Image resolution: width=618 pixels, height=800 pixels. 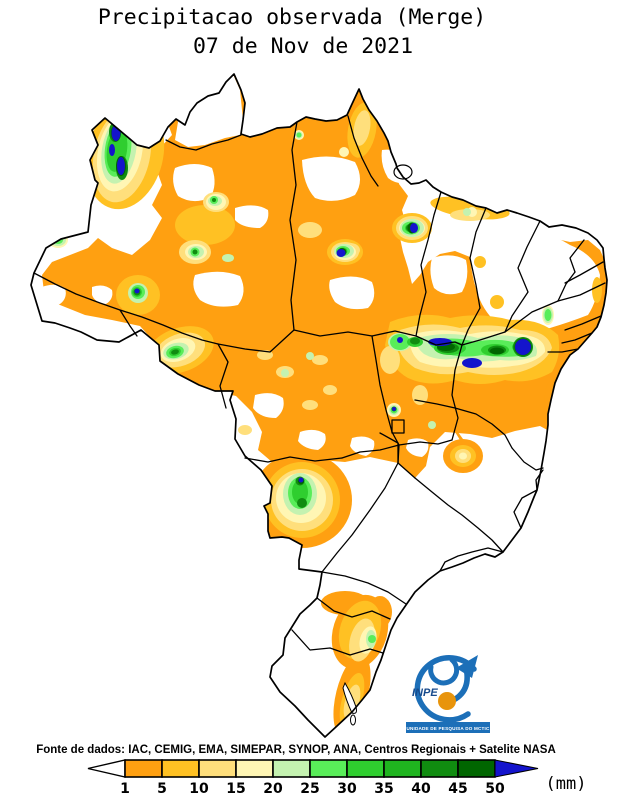 I want to click on tick-label: 50, so click(x=495, y=789).